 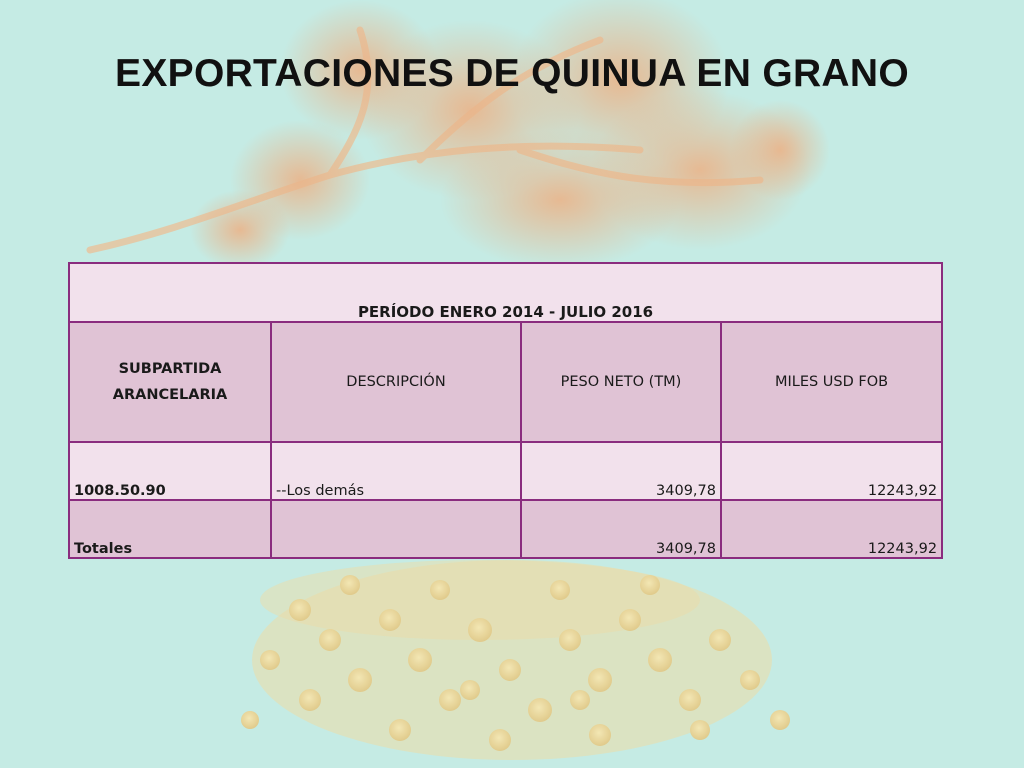 I want to click on totals-descripcion-cell, so click(x=396, y=529).